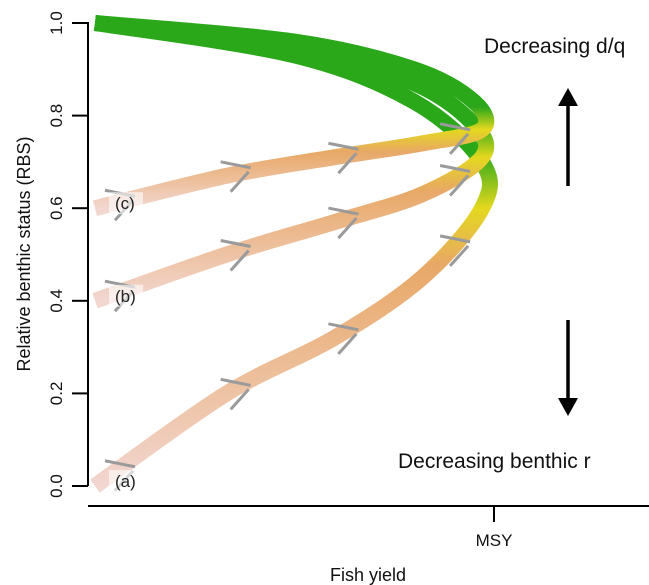 The width and height of the screenshot is (649, 585). I want to click on whisker-2-3-b, so click(459, 143).